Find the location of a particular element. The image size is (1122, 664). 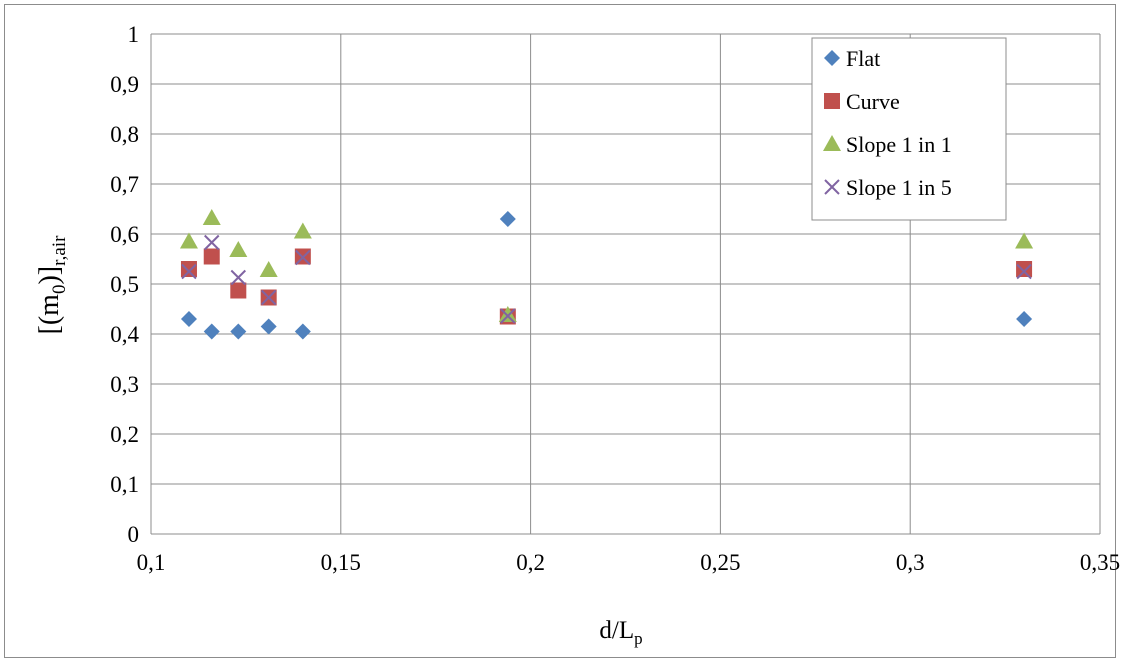

y-tick-label: 0,1 is located at coordinates (124, 484).